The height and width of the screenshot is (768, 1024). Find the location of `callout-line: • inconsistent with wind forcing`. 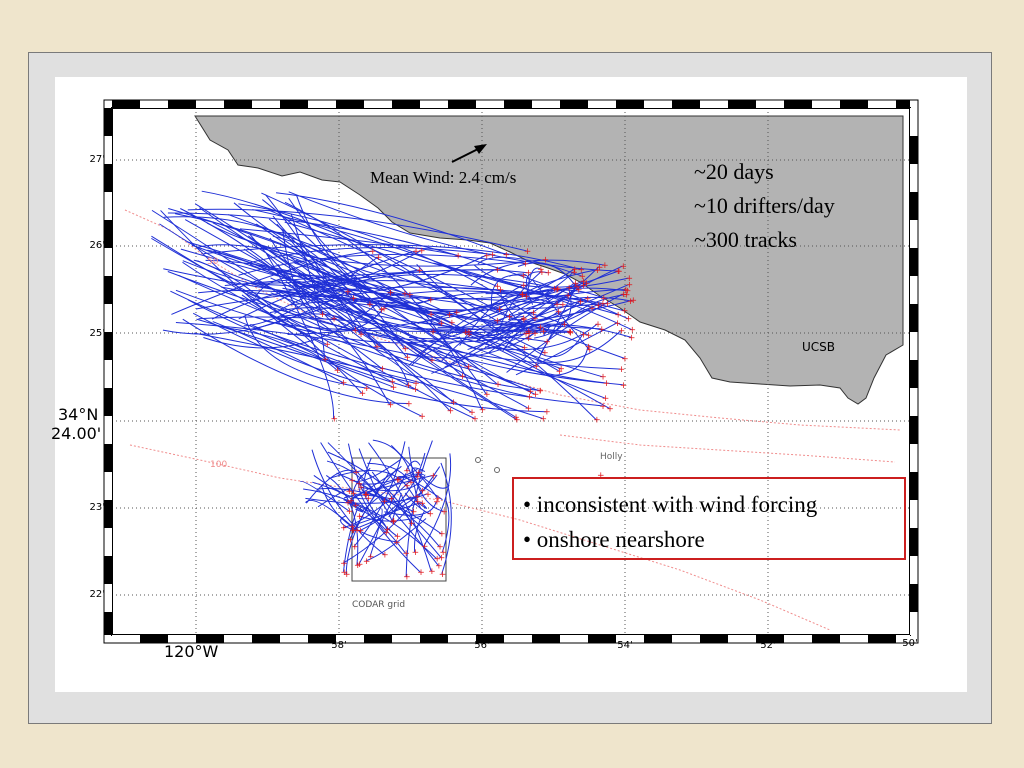

callout-line: • inconsistent with wind forcing is located at coordinates (670, 504).